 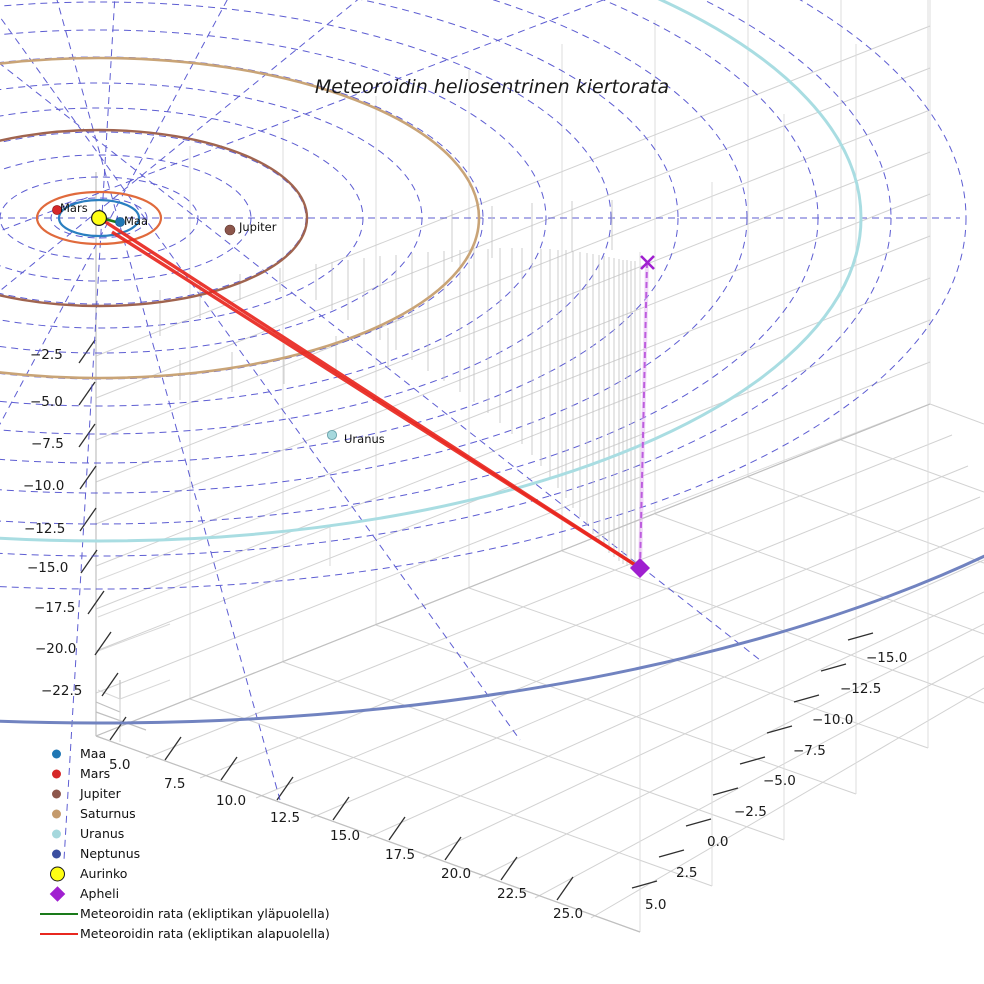 I want to click on axis-tick-label-left: −22.5, so click(x=62, y=691).